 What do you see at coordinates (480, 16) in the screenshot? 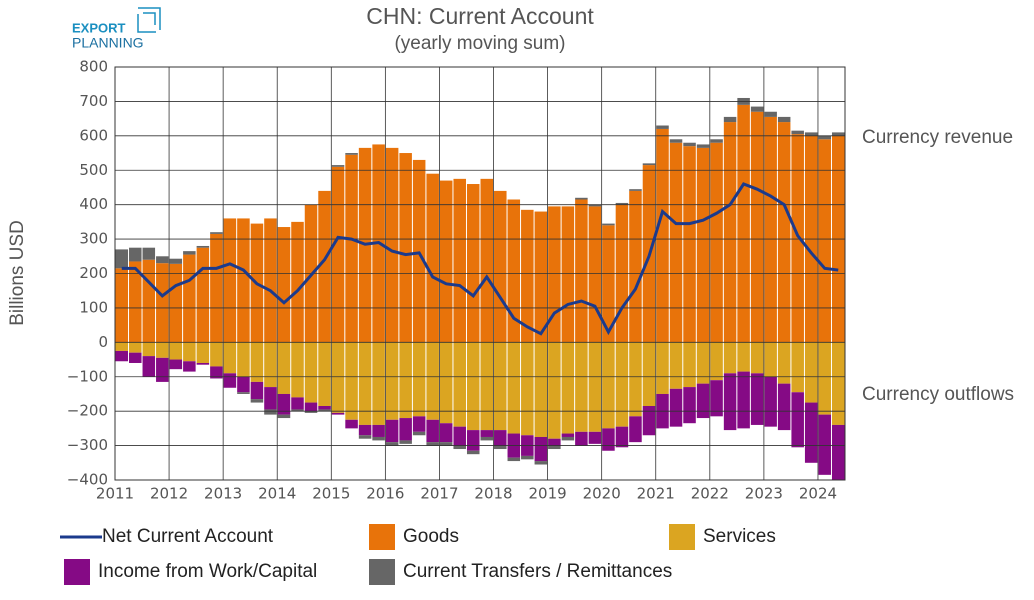
I see `chart-title: CHN: Current Account` at bounding box center [480, 16].